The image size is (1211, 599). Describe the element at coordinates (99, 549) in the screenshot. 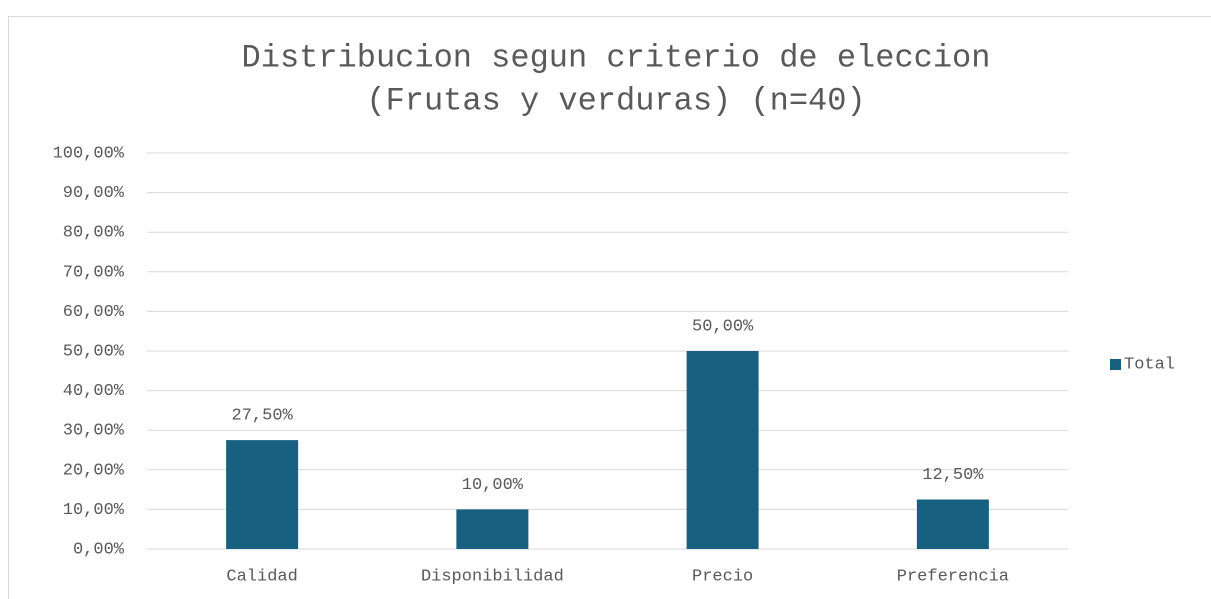

I see `y-tick-label: 0,00%` at that location.